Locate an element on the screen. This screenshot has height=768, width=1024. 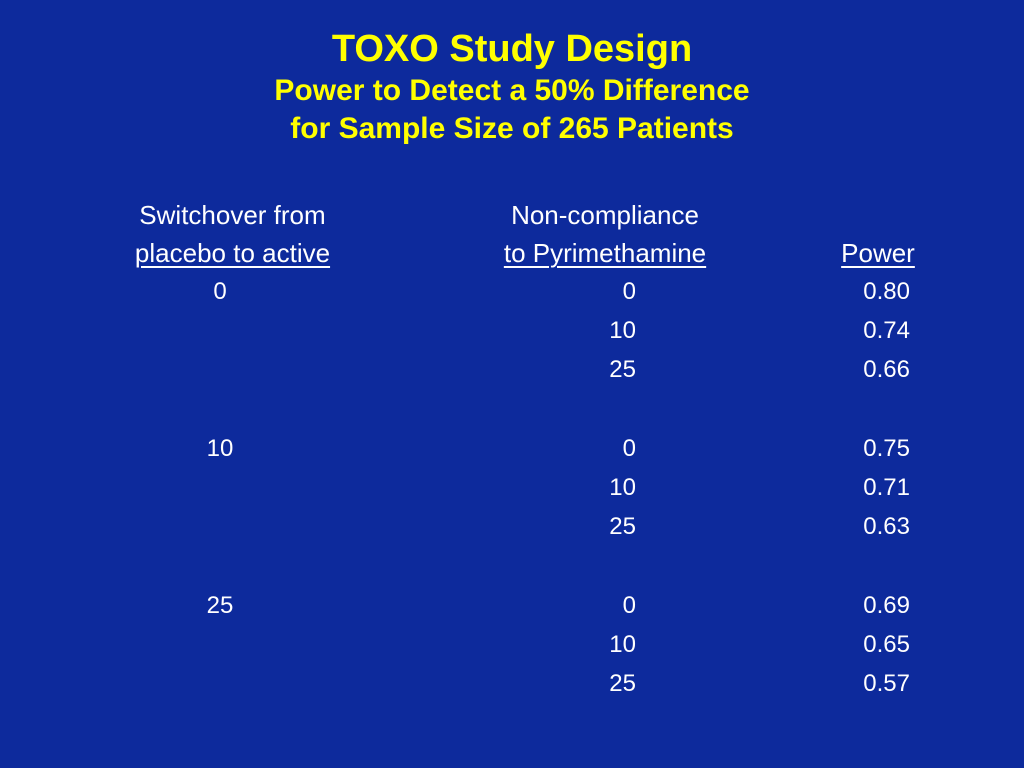
power-value: 0.66 is located at coordinates (886, 369).